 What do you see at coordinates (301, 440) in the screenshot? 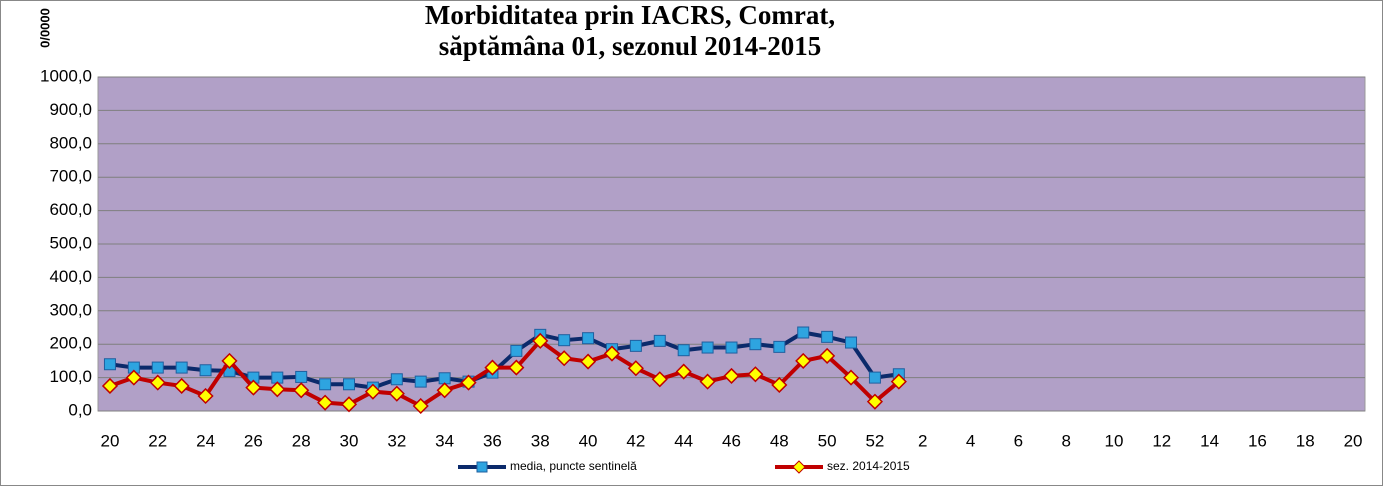
I see `x-tick-label: 28` at bounding box center [301, 440].